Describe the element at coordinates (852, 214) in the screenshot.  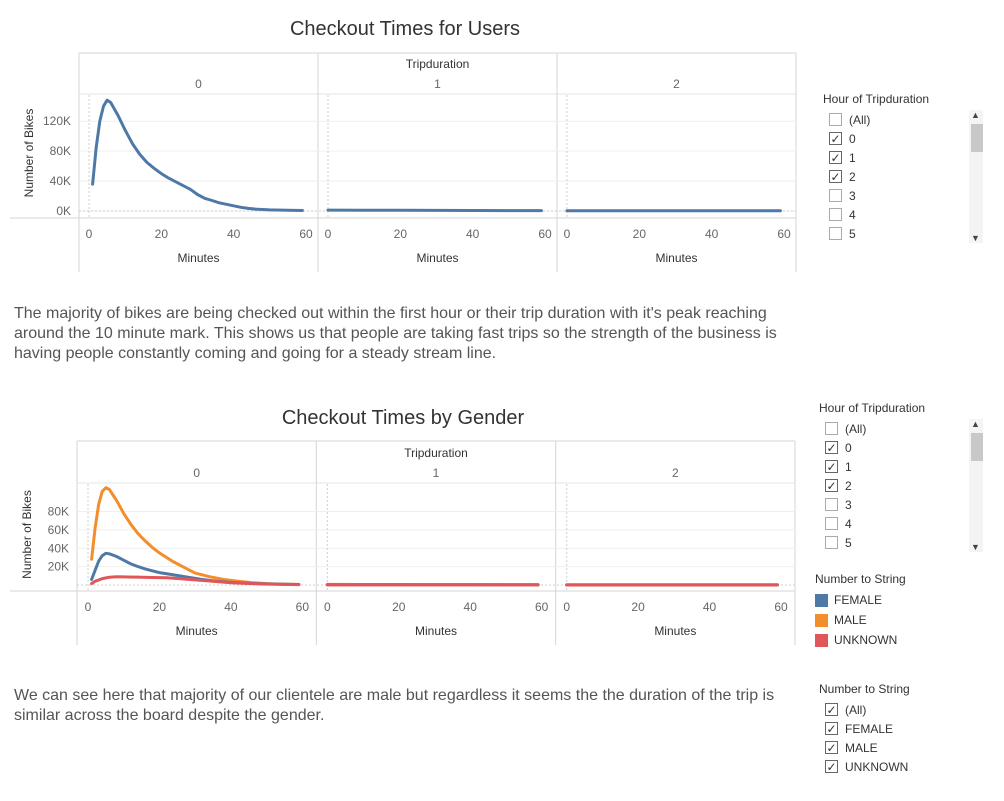
I see `filter-option-label: 4` at that location.